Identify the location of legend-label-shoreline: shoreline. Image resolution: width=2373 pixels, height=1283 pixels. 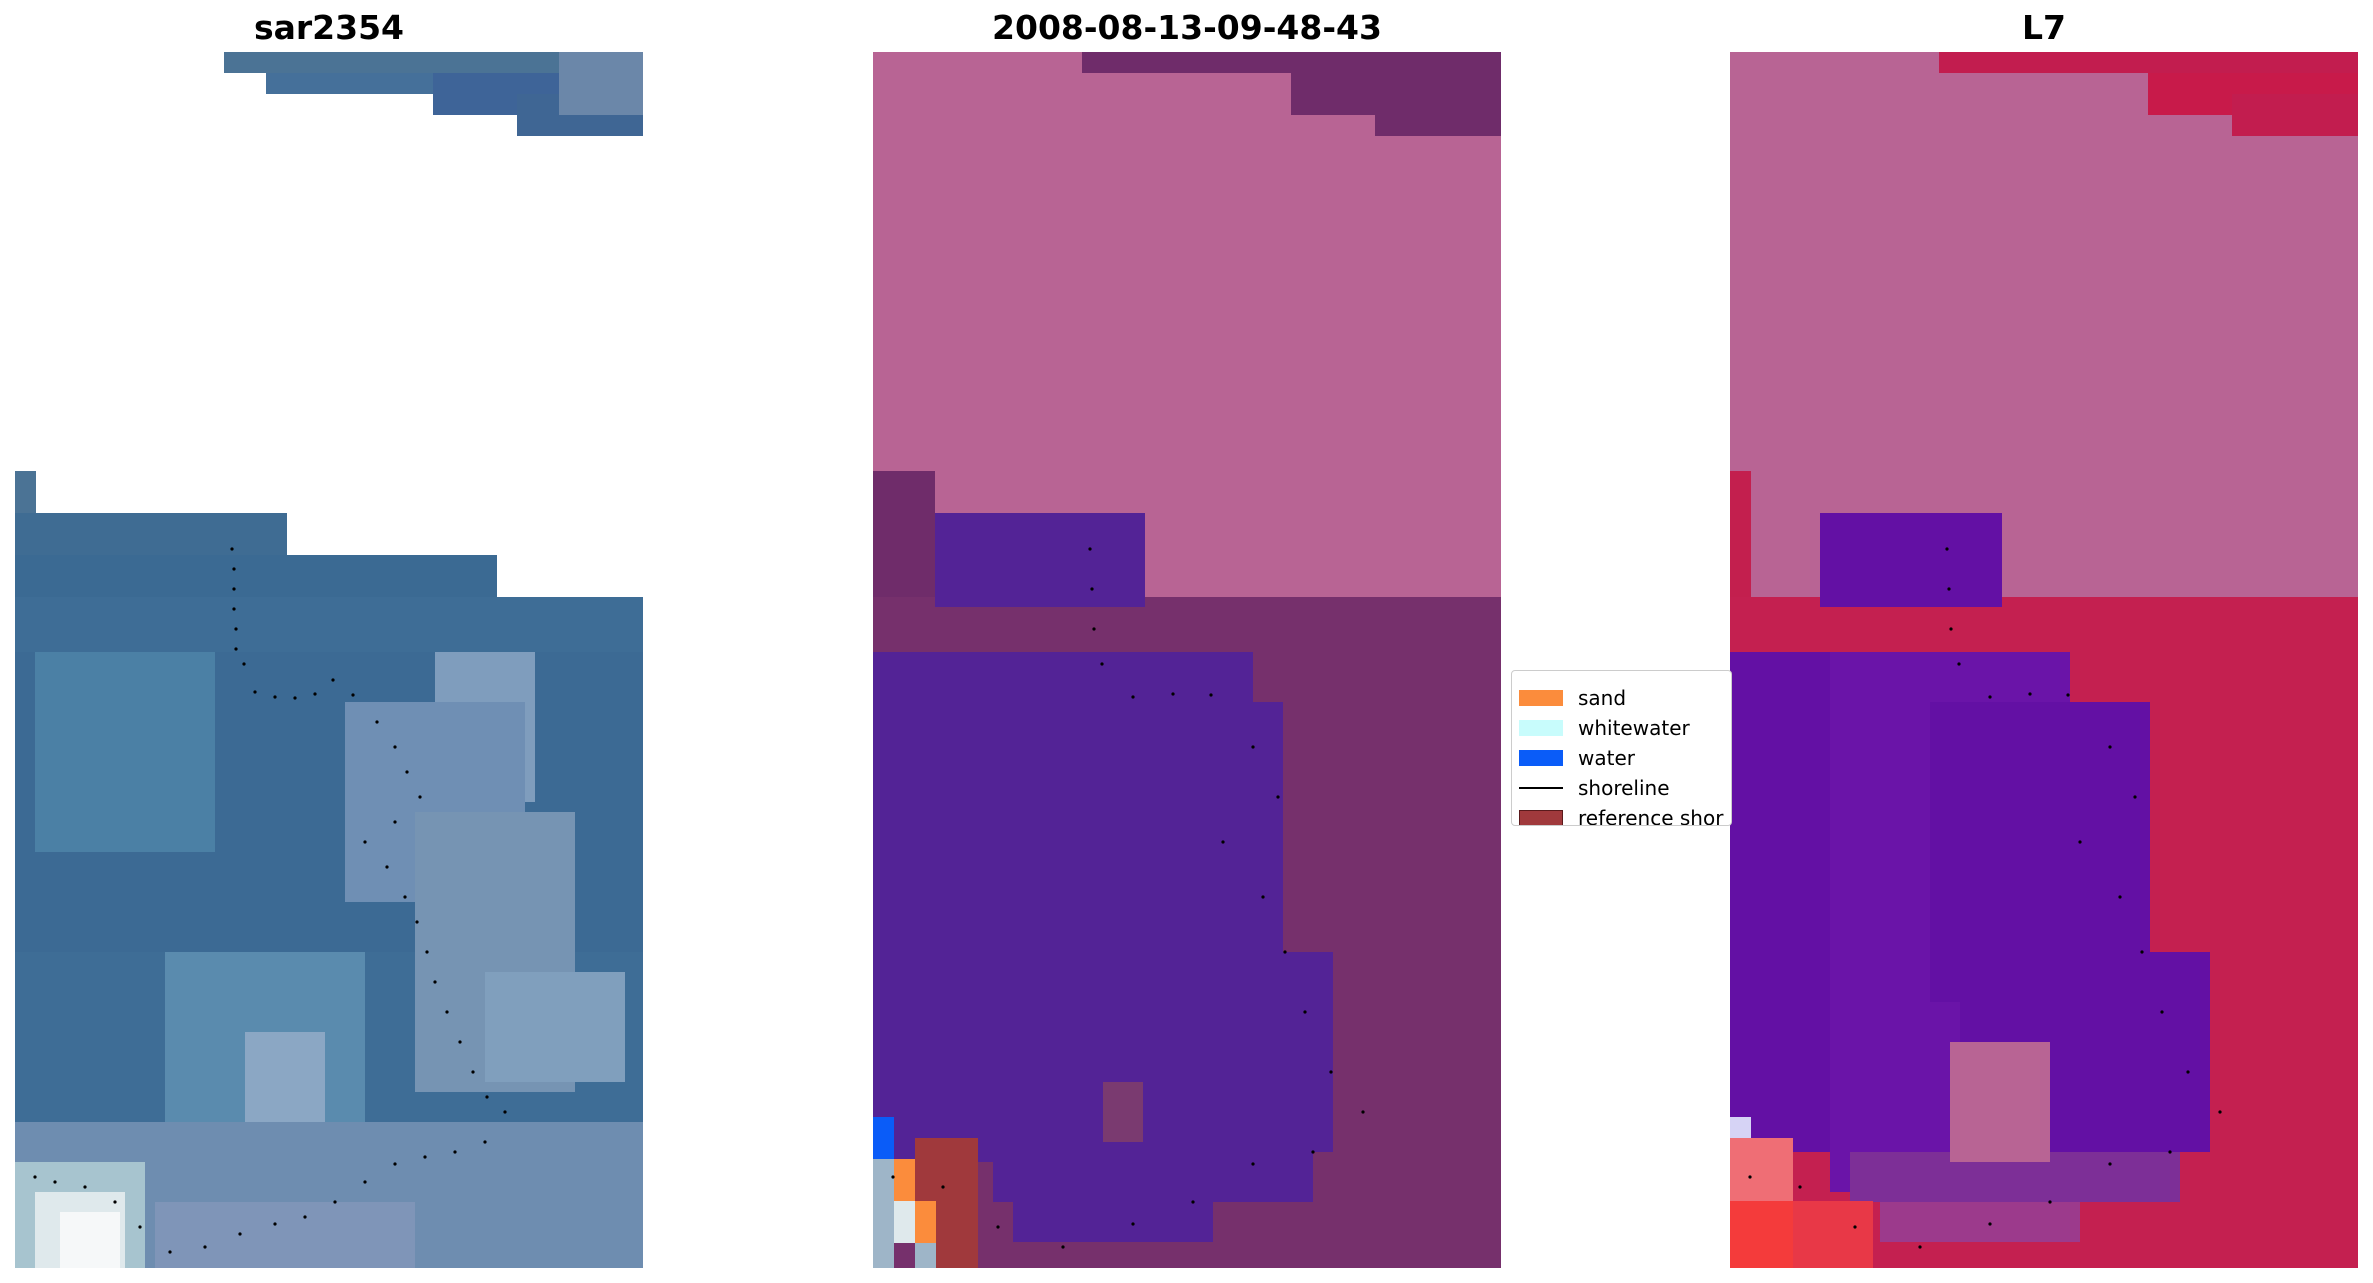
(1624, 788).